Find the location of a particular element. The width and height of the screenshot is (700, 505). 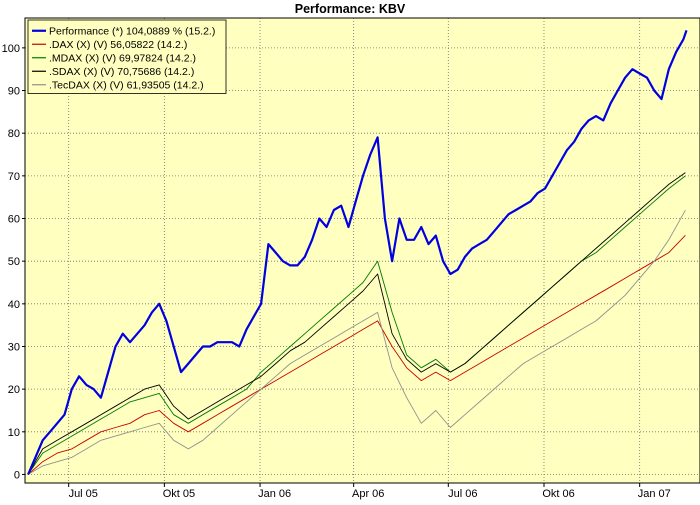

legend-entry: .MDAX (X) (V) 69,97824 (14.2.) is located at coordinates (122, 59).